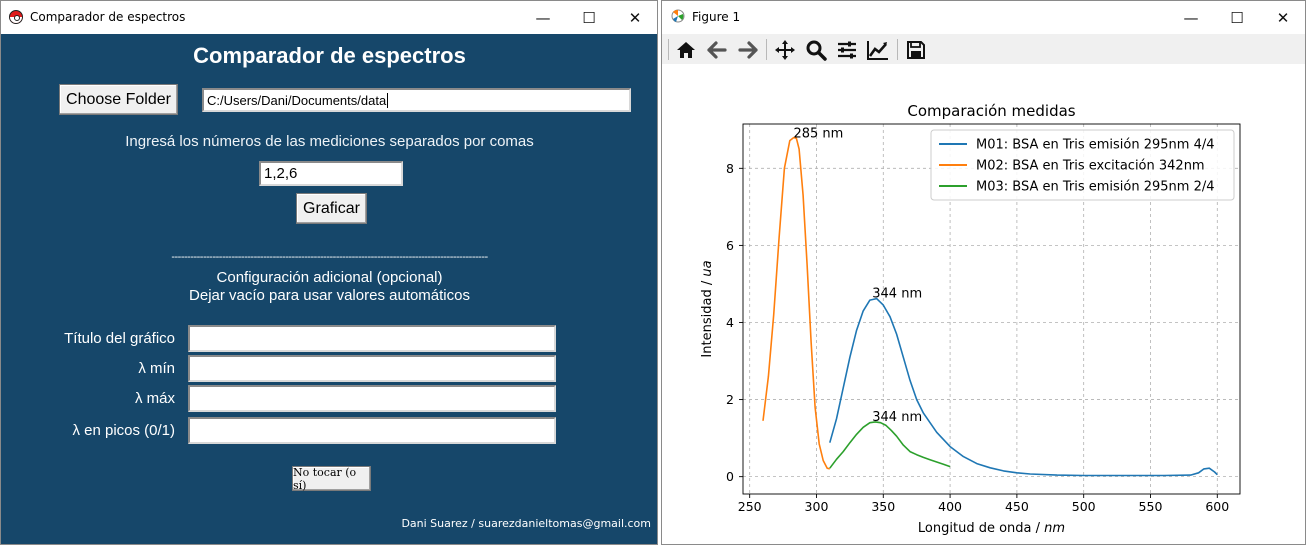 The image size is (1310, 547). I want to click on x-tick-label: 450, so click(1017, 506).